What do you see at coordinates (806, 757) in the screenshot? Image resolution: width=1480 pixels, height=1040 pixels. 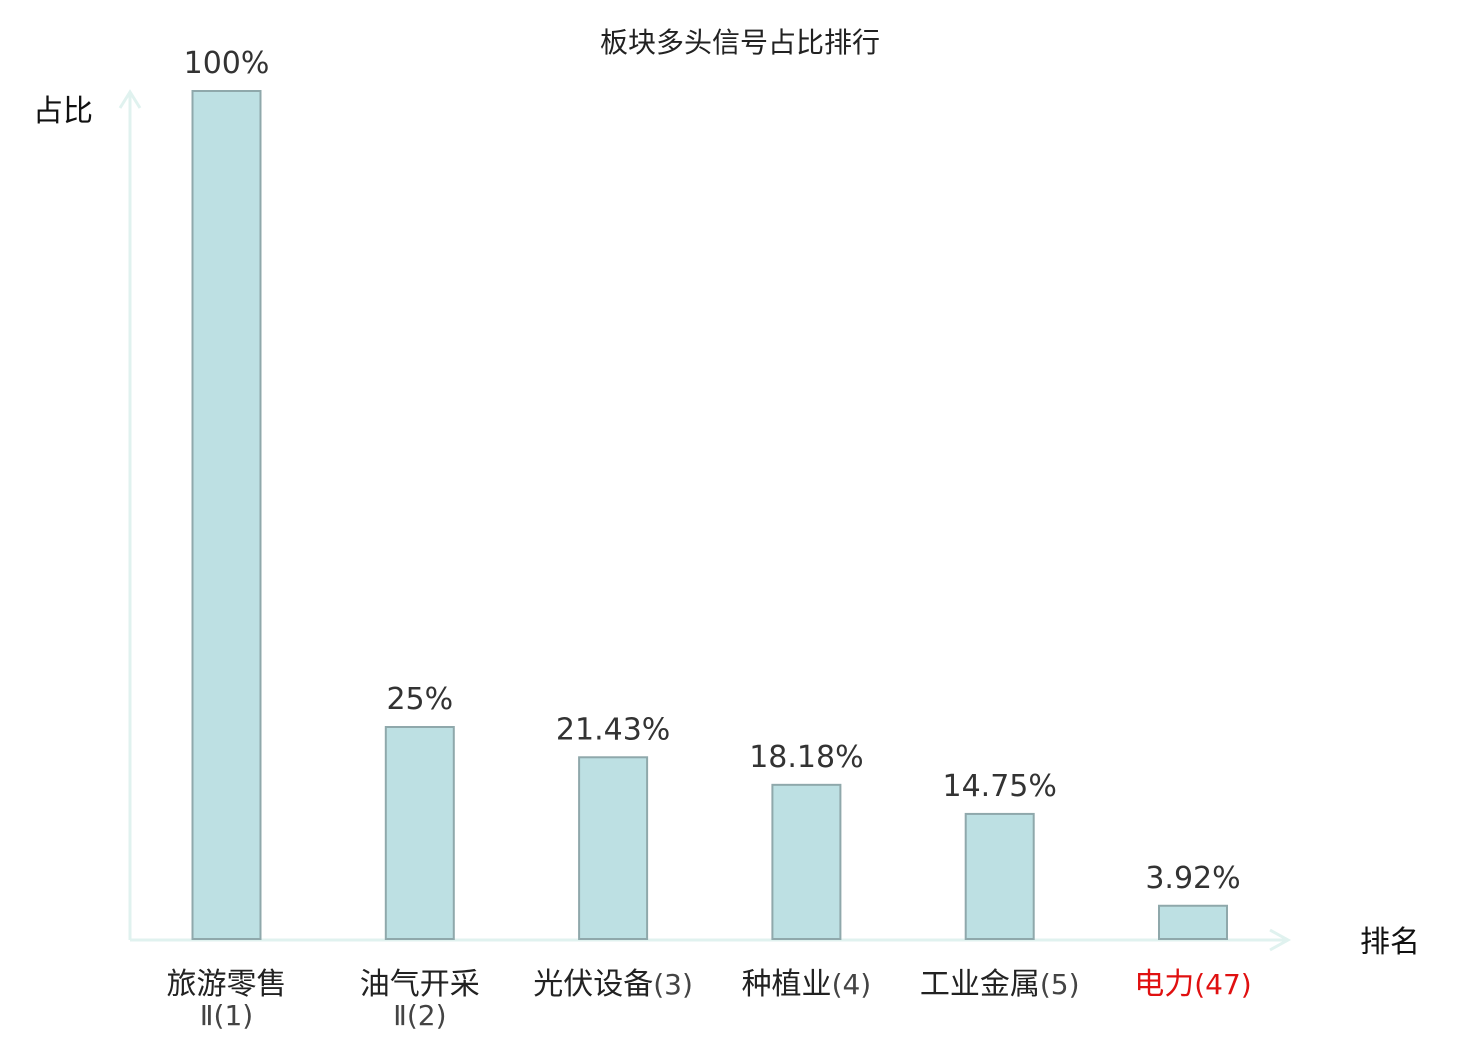 I see `value-label-4: 18.18%` at bounding box center [806, 757].